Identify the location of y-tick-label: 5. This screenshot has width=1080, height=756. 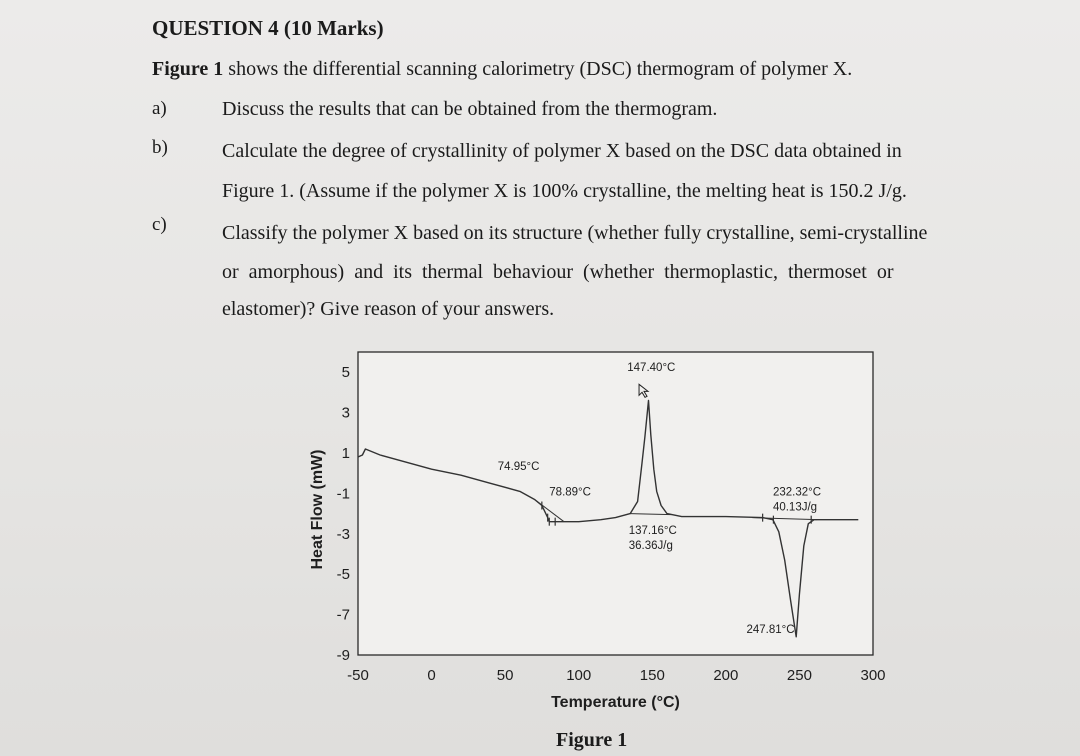
(346, 372).